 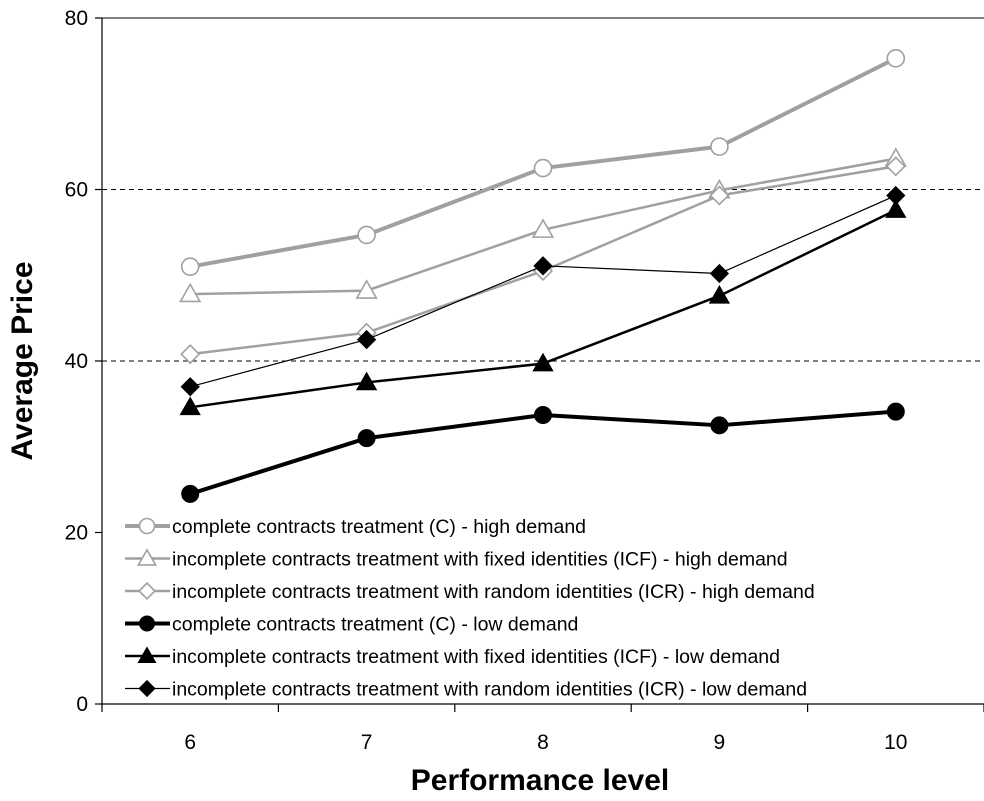 What do you see at coordinates (720, 742) in the screenshot?
I see `x-tick-label: 9` at bounding box center [720, 742].